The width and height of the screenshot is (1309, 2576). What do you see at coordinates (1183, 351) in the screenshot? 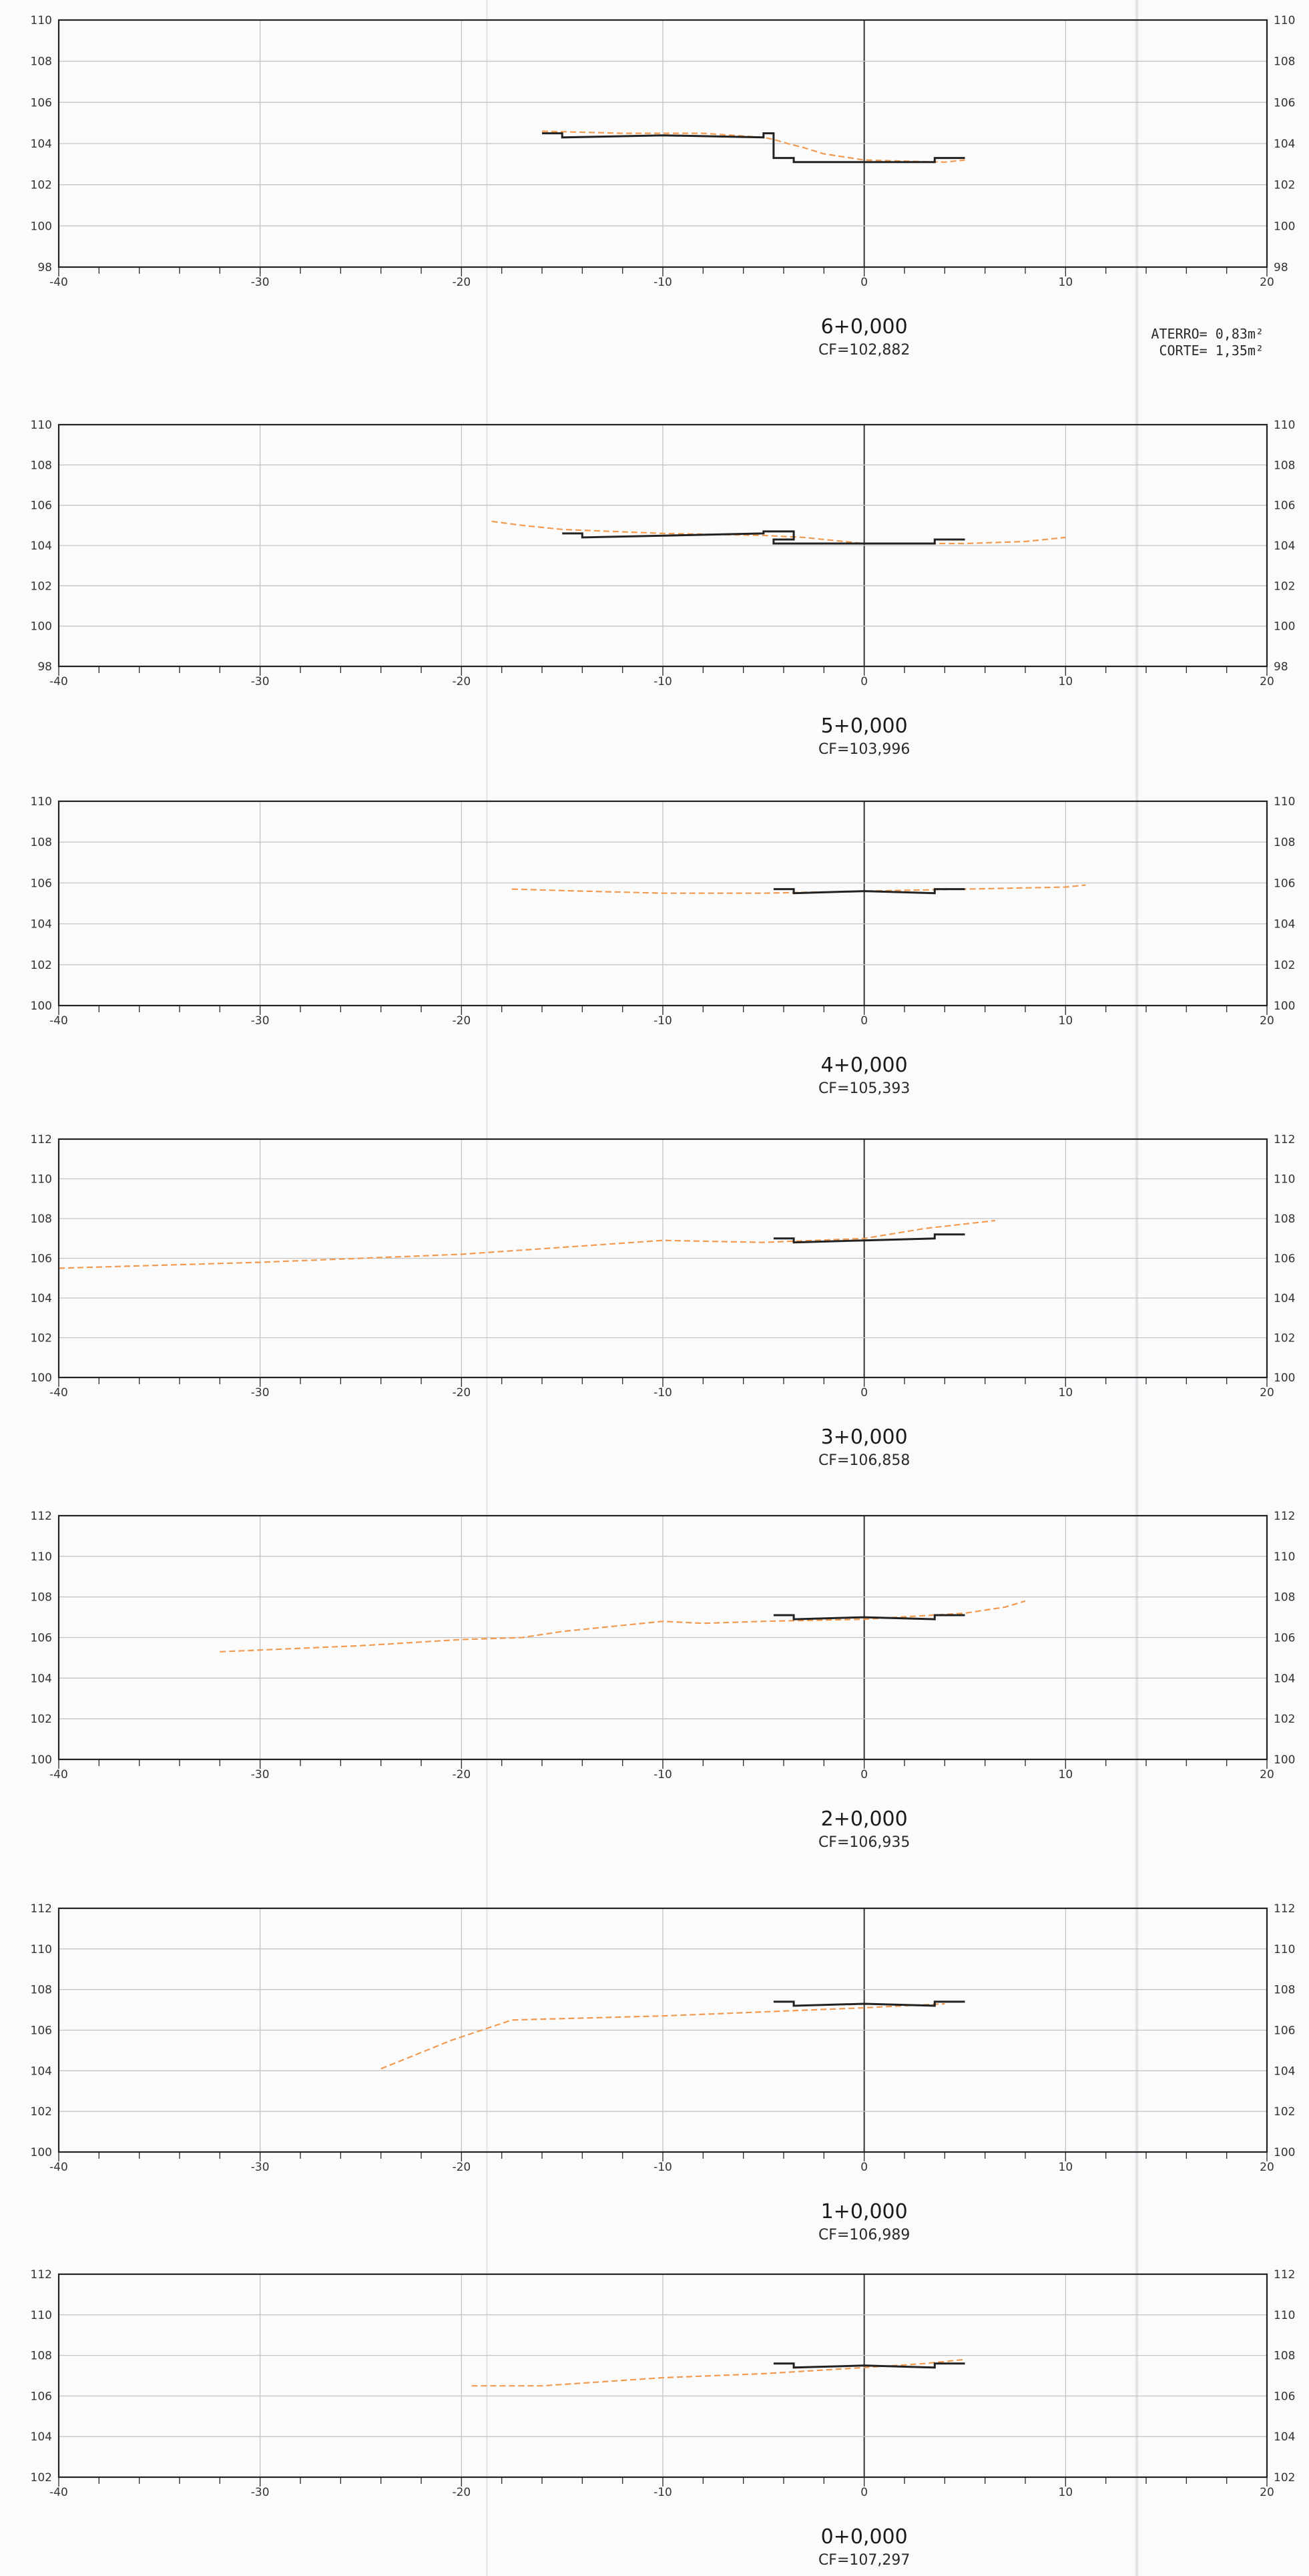
I see `area-label: CORTE=` at bounding box center [1183, 351].